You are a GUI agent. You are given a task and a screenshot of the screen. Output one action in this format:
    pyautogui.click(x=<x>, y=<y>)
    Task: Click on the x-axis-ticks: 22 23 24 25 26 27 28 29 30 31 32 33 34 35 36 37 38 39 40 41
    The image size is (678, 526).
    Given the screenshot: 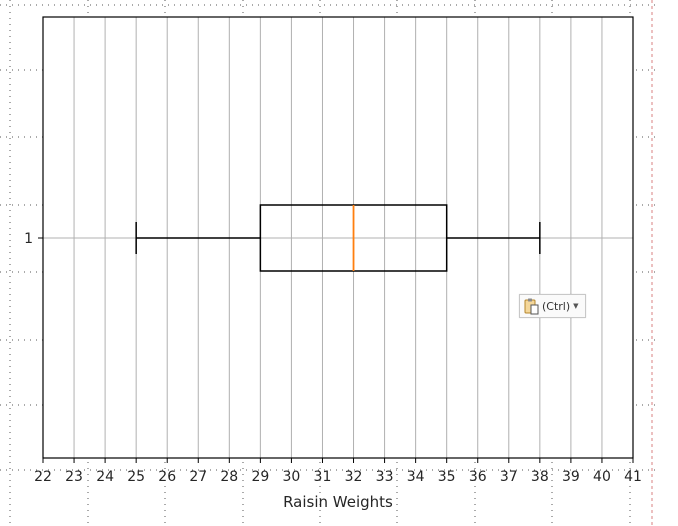 What is the action you would take?
    pyautogui.click(x=338, y=471)
    